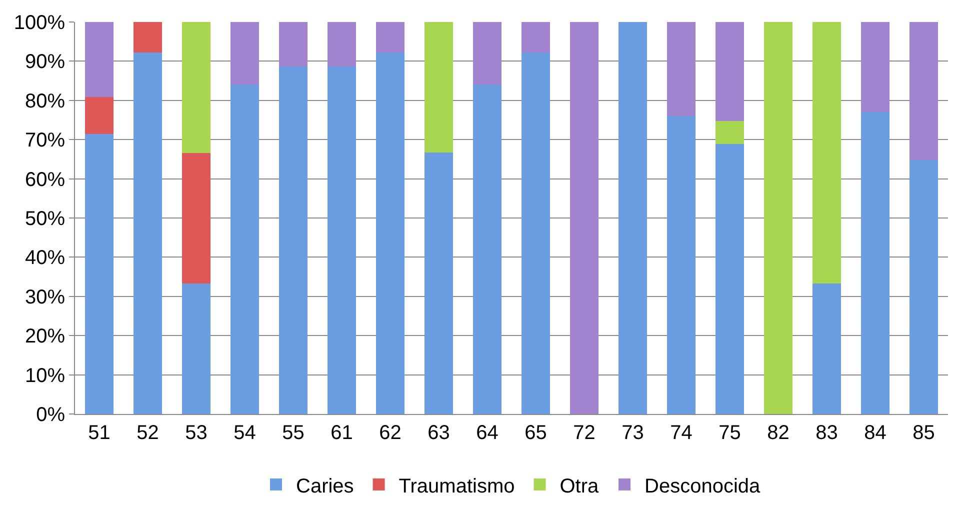 The height and width of the screenshot is (516, 963). What do you see at coordinates (99, 433) in the screenshot?
I see `x-tick-label: 51` at bounding box center [99, 433].